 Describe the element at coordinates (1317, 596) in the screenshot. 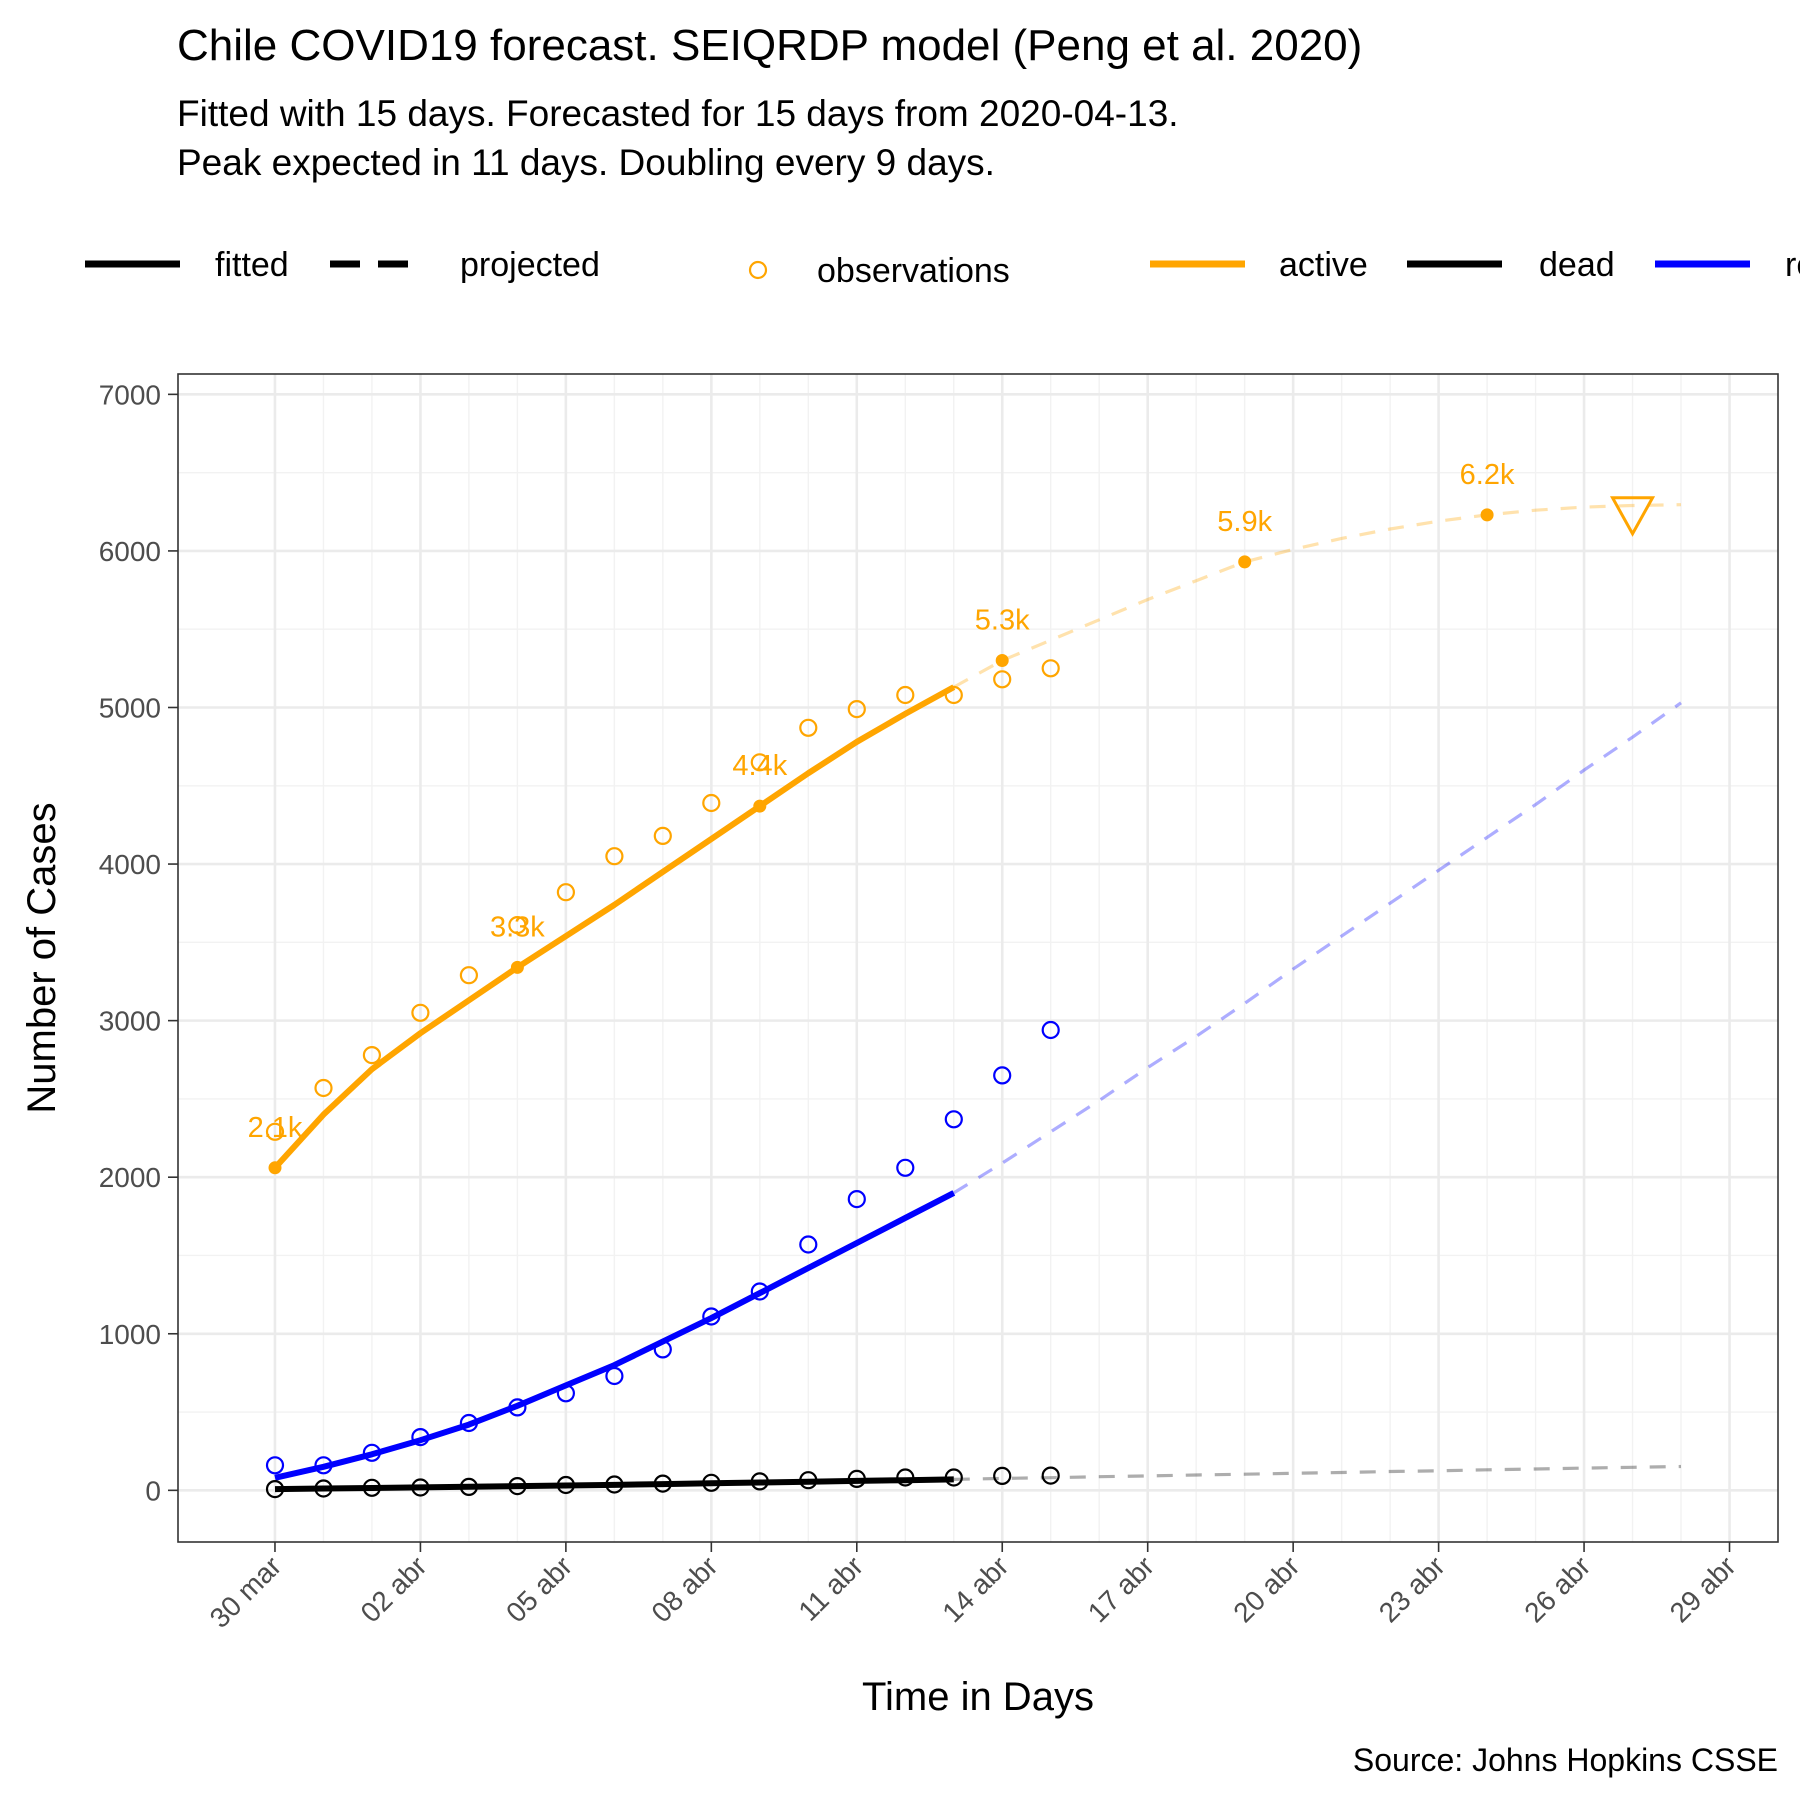

I see `projected-line-active` at that location.